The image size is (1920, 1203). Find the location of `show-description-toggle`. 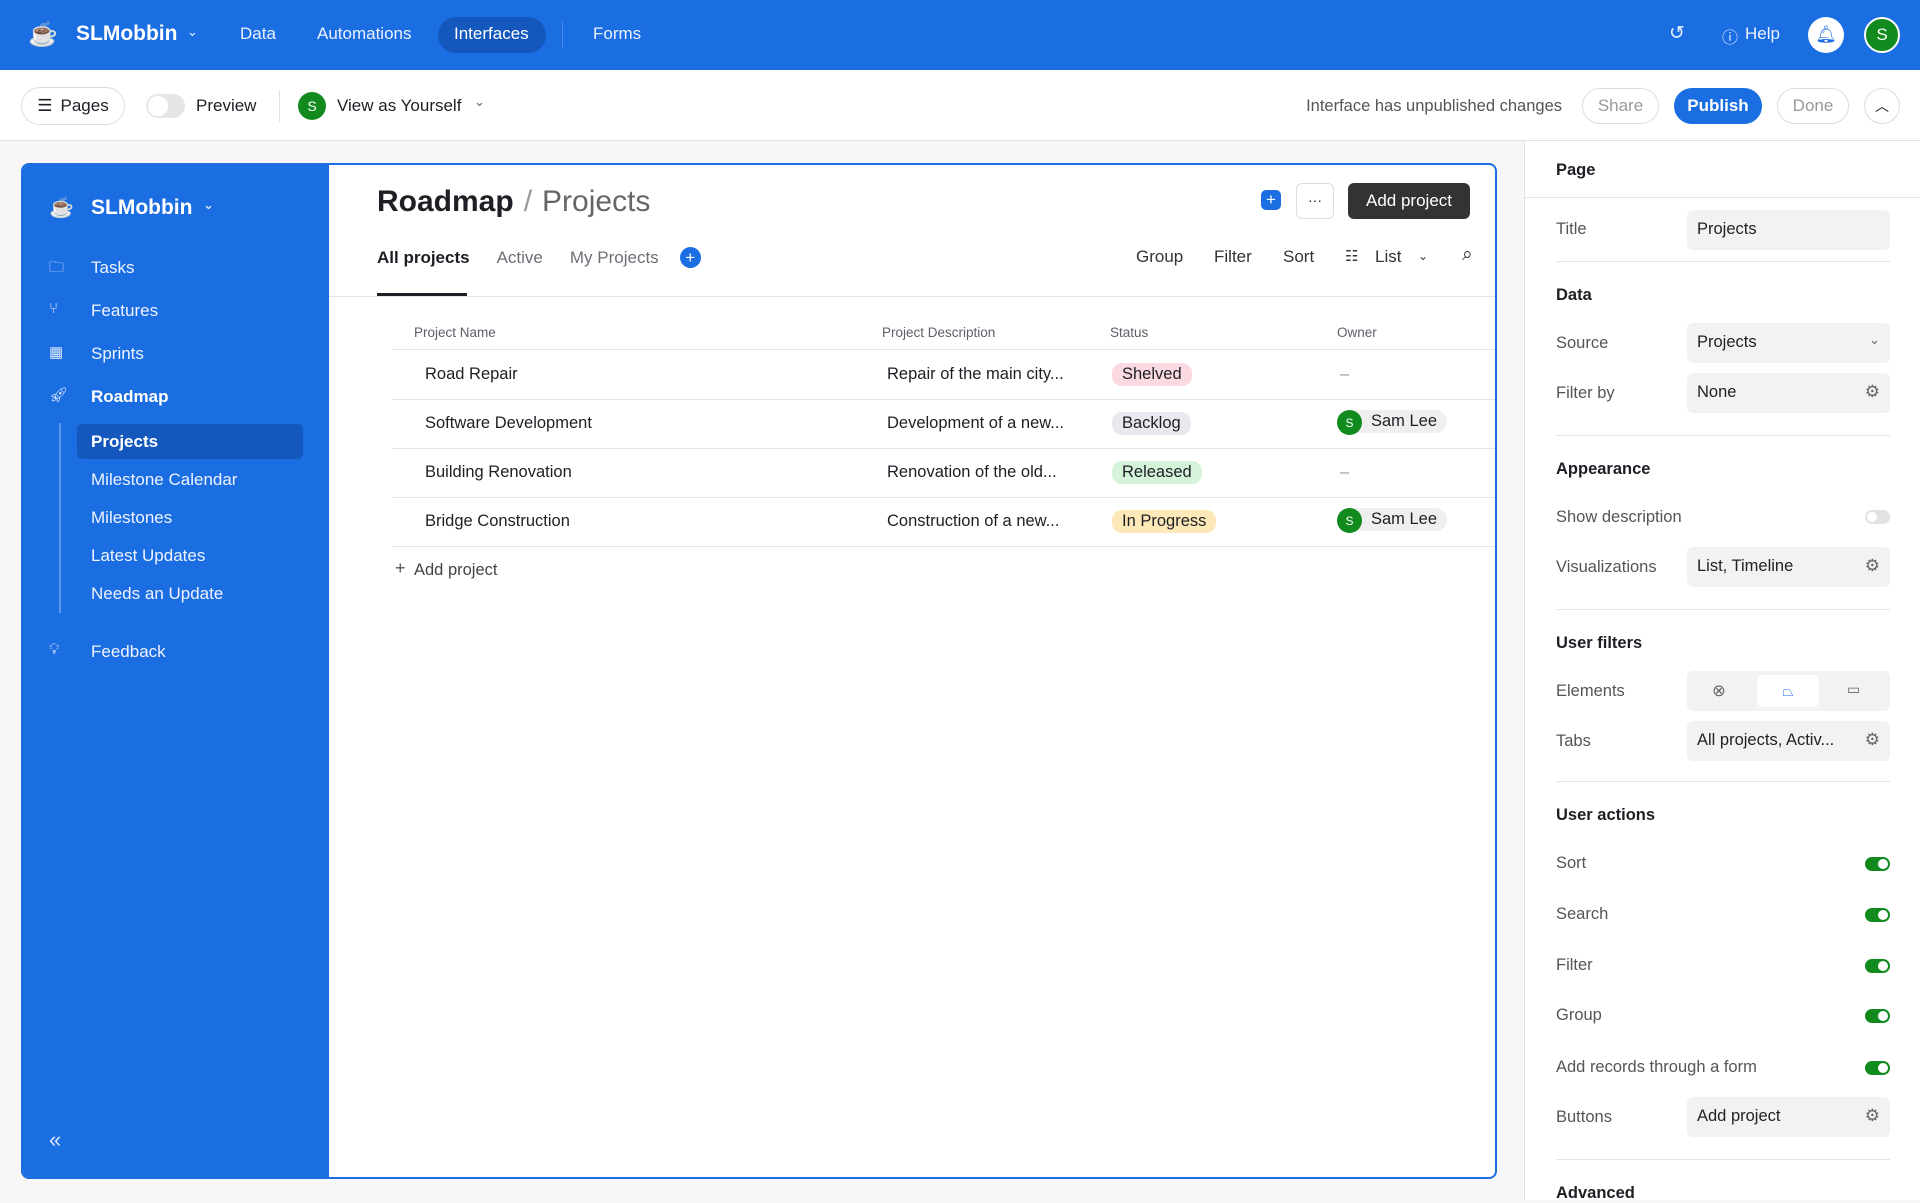

show-description-toggle is located at coordinates (1877, 517).